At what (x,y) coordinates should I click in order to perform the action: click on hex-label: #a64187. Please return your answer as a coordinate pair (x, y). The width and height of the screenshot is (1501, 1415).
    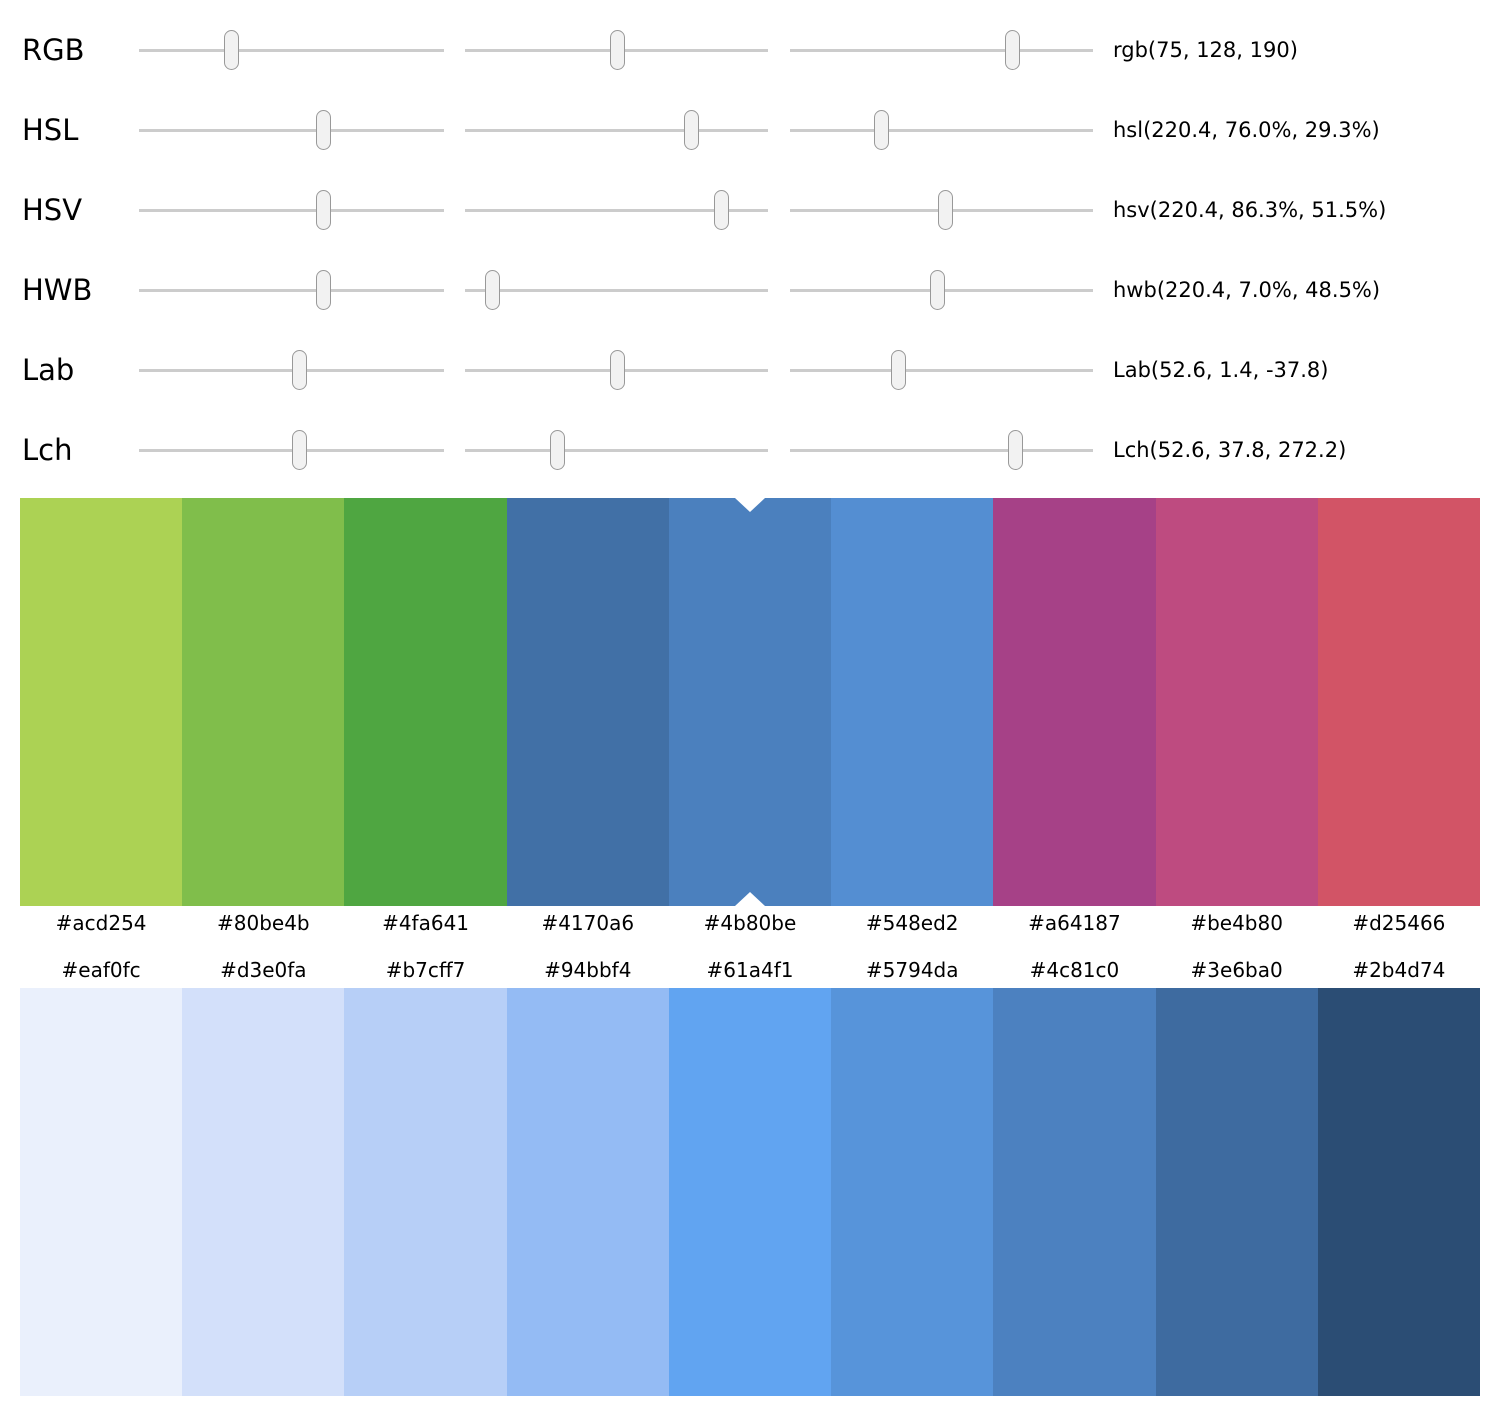
    Looking at the image, I should click on (1074, 923).